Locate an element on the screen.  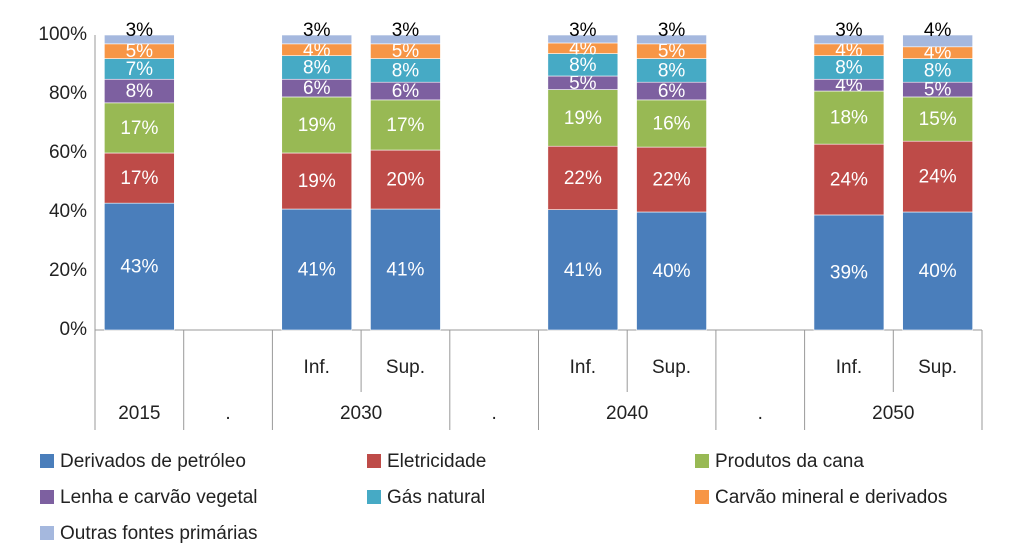
legend-label: Carvão mineral e derivados is located at coordinates (831, 497).